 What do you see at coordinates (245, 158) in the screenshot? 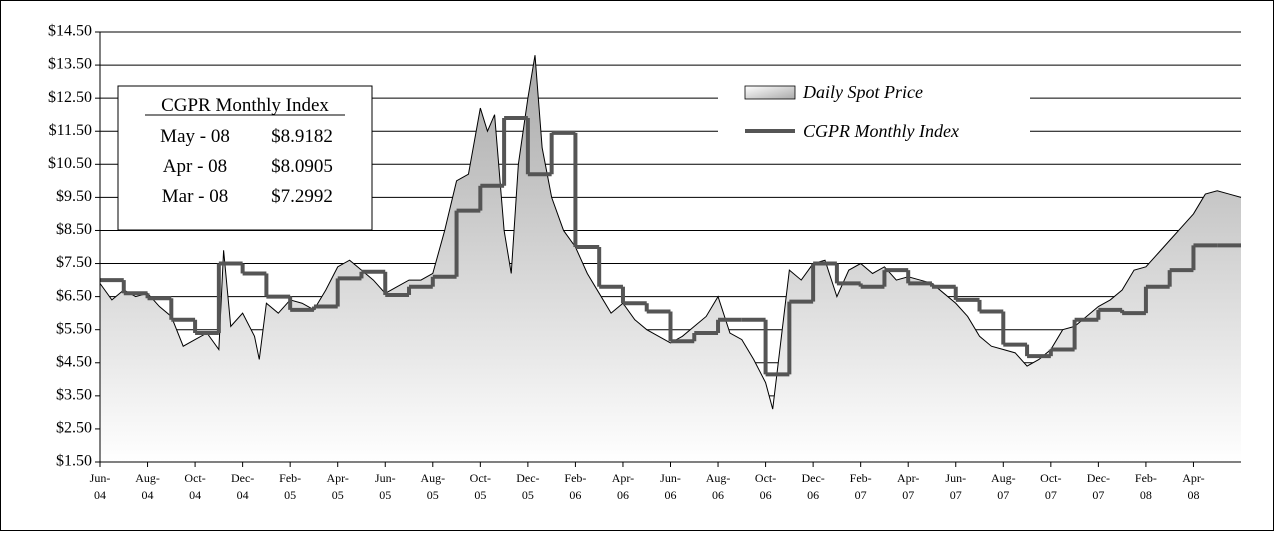
I see `index-table` at bounding box center [245, 158].